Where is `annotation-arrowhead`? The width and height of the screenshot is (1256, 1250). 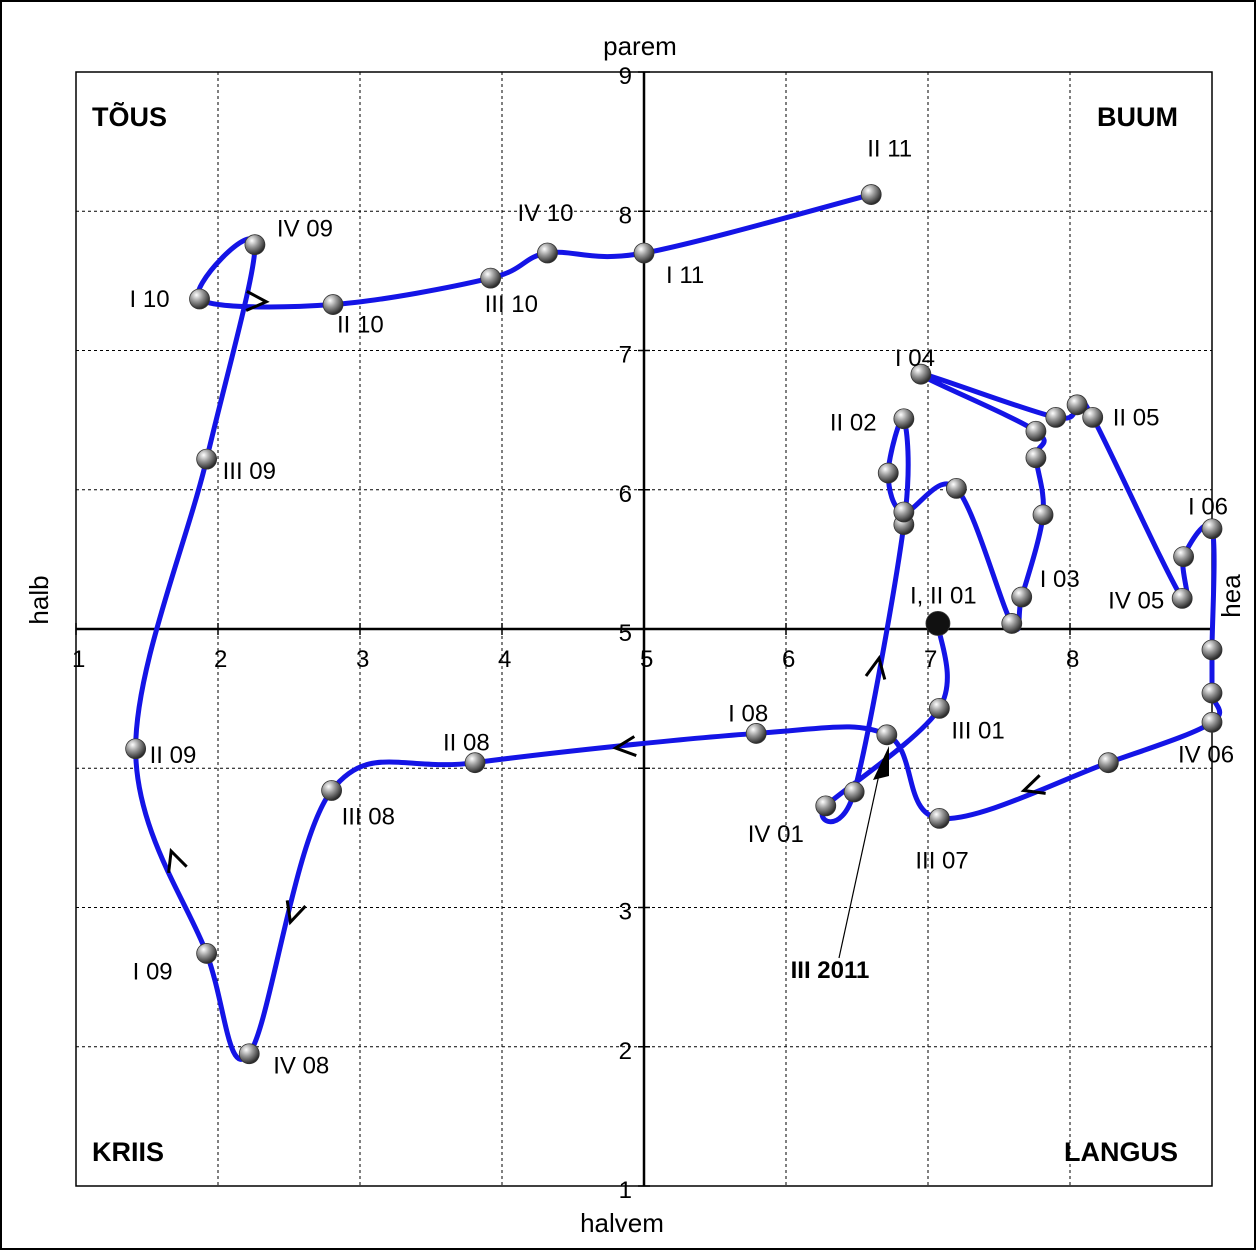 annotation-arrowhead is located at coordinates (881, 763).